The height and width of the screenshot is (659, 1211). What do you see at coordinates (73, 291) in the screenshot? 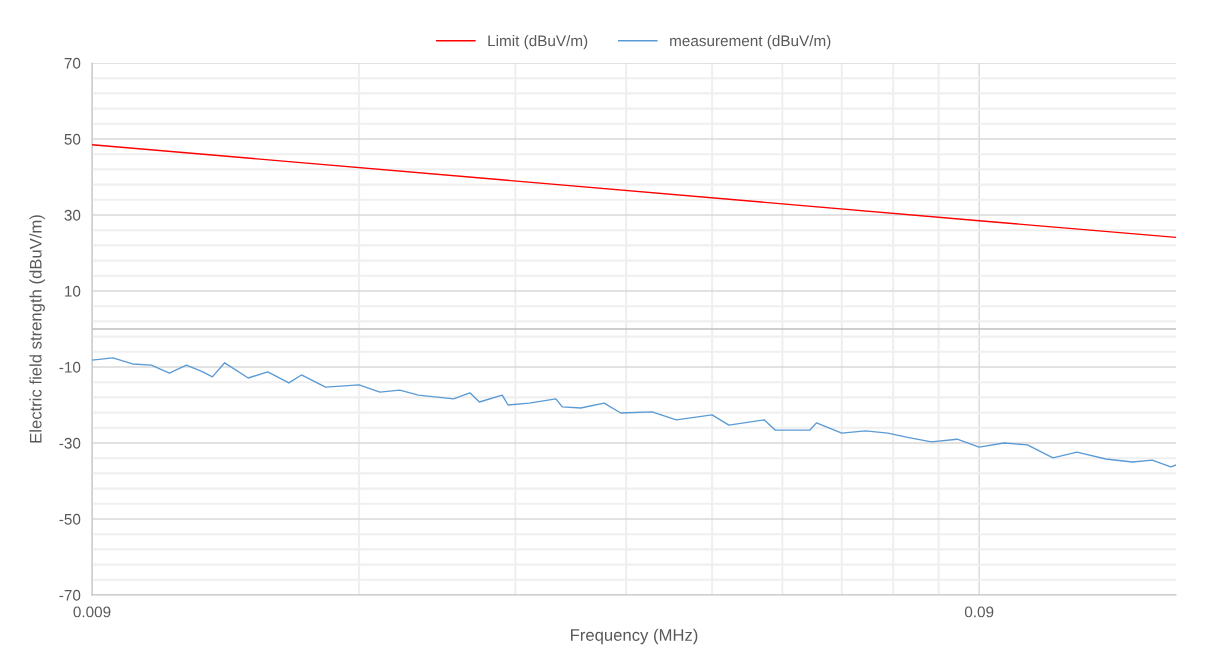
I see `y-tick-label: 10` at bounding box center [73, 291].